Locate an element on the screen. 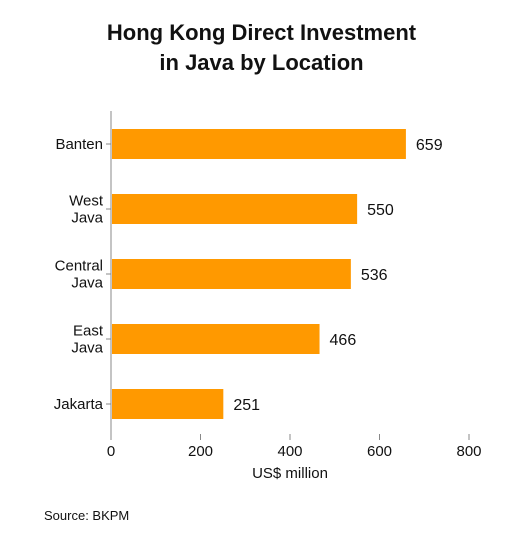 This screenshot has width=523, height=535. category-label-2: Central Java is located at coordinates (79, 275).